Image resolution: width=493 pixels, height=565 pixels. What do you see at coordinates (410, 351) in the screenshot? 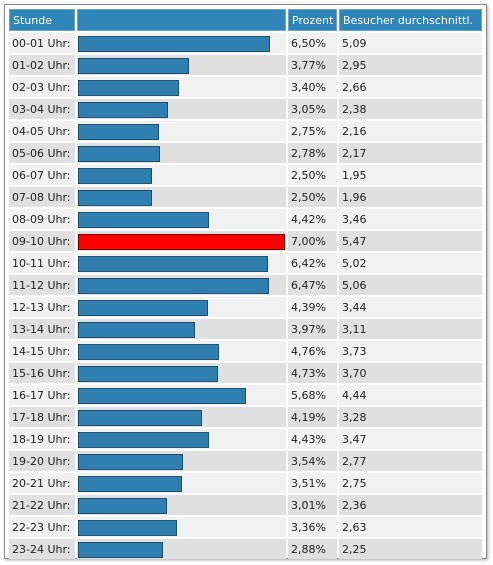
I see `average-visitors-label: 3,73` at bounding box center [410, 351].